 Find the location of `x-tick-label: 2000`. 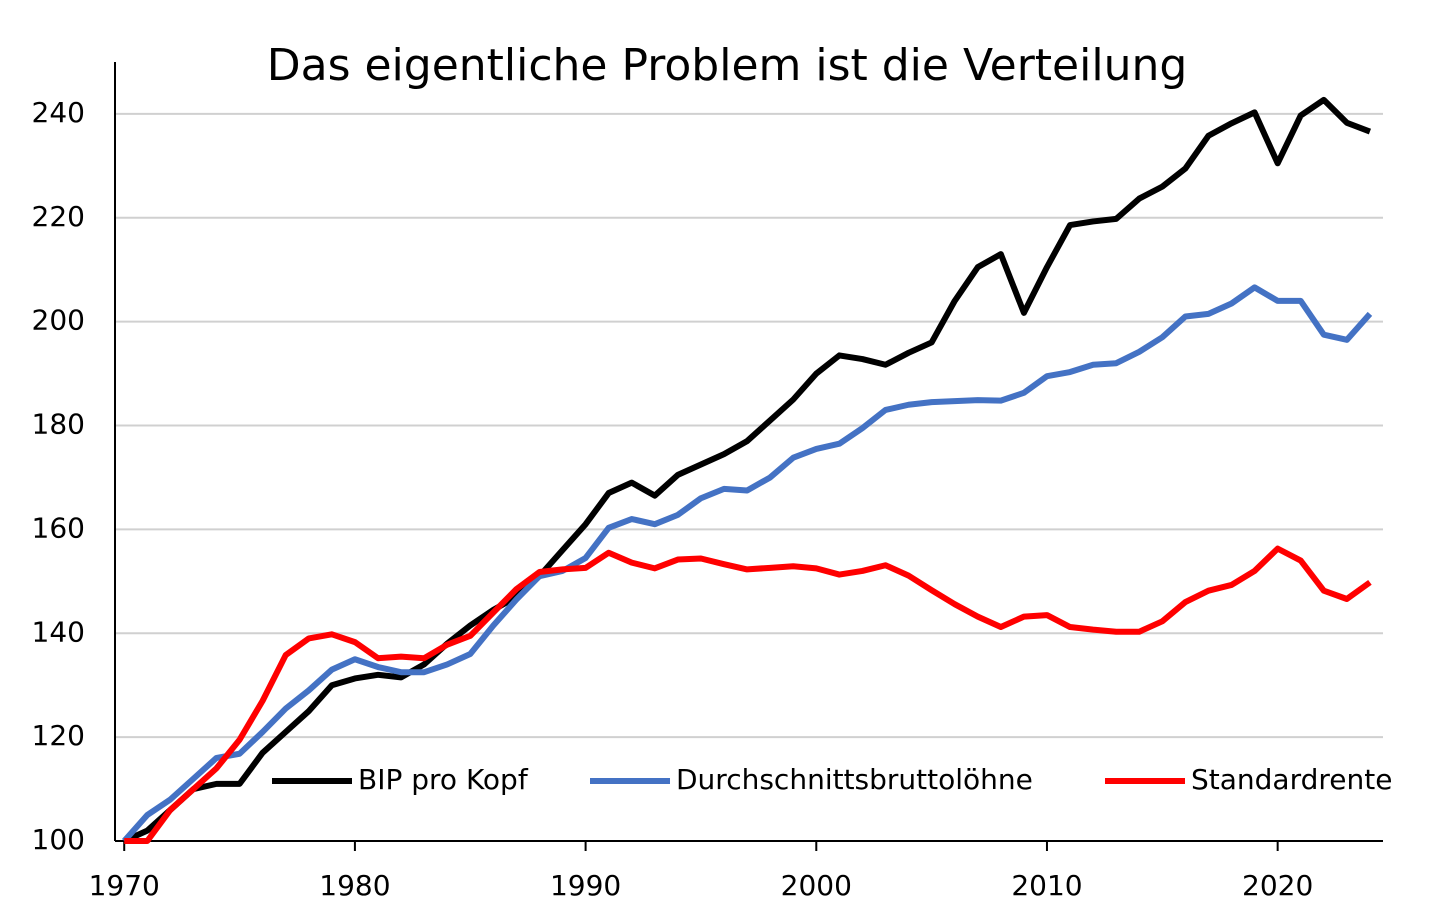

x-tick-label: 2000 is located at coordinates (816, 885).